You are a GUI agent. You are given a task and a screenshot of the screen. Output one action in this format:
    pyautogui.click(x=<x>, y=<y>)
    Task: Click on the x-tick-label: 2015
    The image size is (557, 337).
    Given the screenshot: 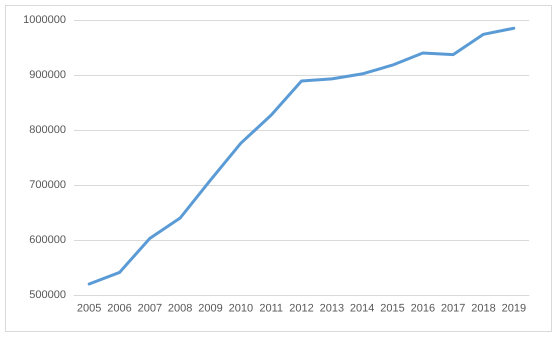 What is the action you would take?
    pyautogui.click(x=392, y=308)
    